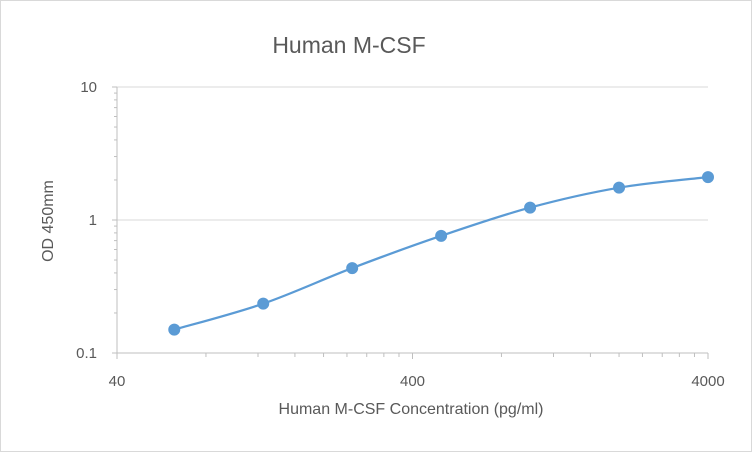 The width and height of the screenshot is (752, 452). I want to click on x-tick-label: 400, so click(412, 381).